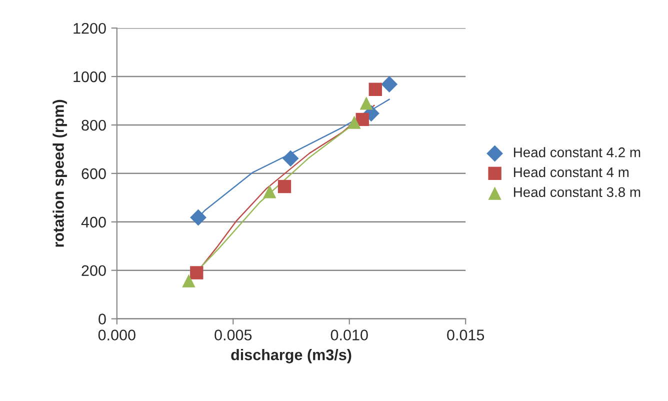 The width and height of the screenshot is (668, 401). Describe the element at coordinates (102, 319) in the screenshot. I see `y-tick-label: 0` at that location.